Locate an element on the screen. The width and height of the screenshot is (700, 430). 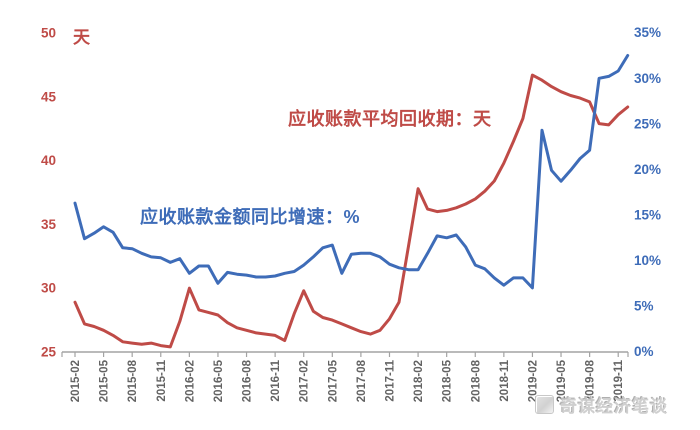
watermark-text: 奇谋经济笔谈 is located at coordinates (614, 406).